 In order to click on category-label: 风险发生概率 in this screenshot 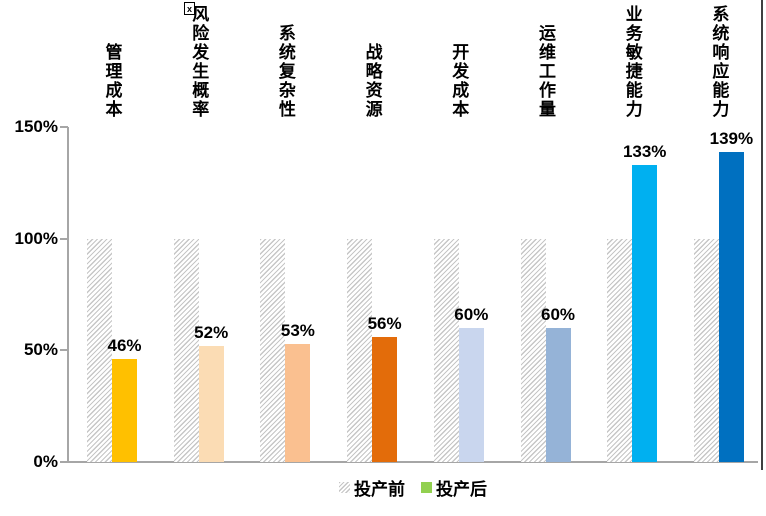, I will do `click(199, 62)`.